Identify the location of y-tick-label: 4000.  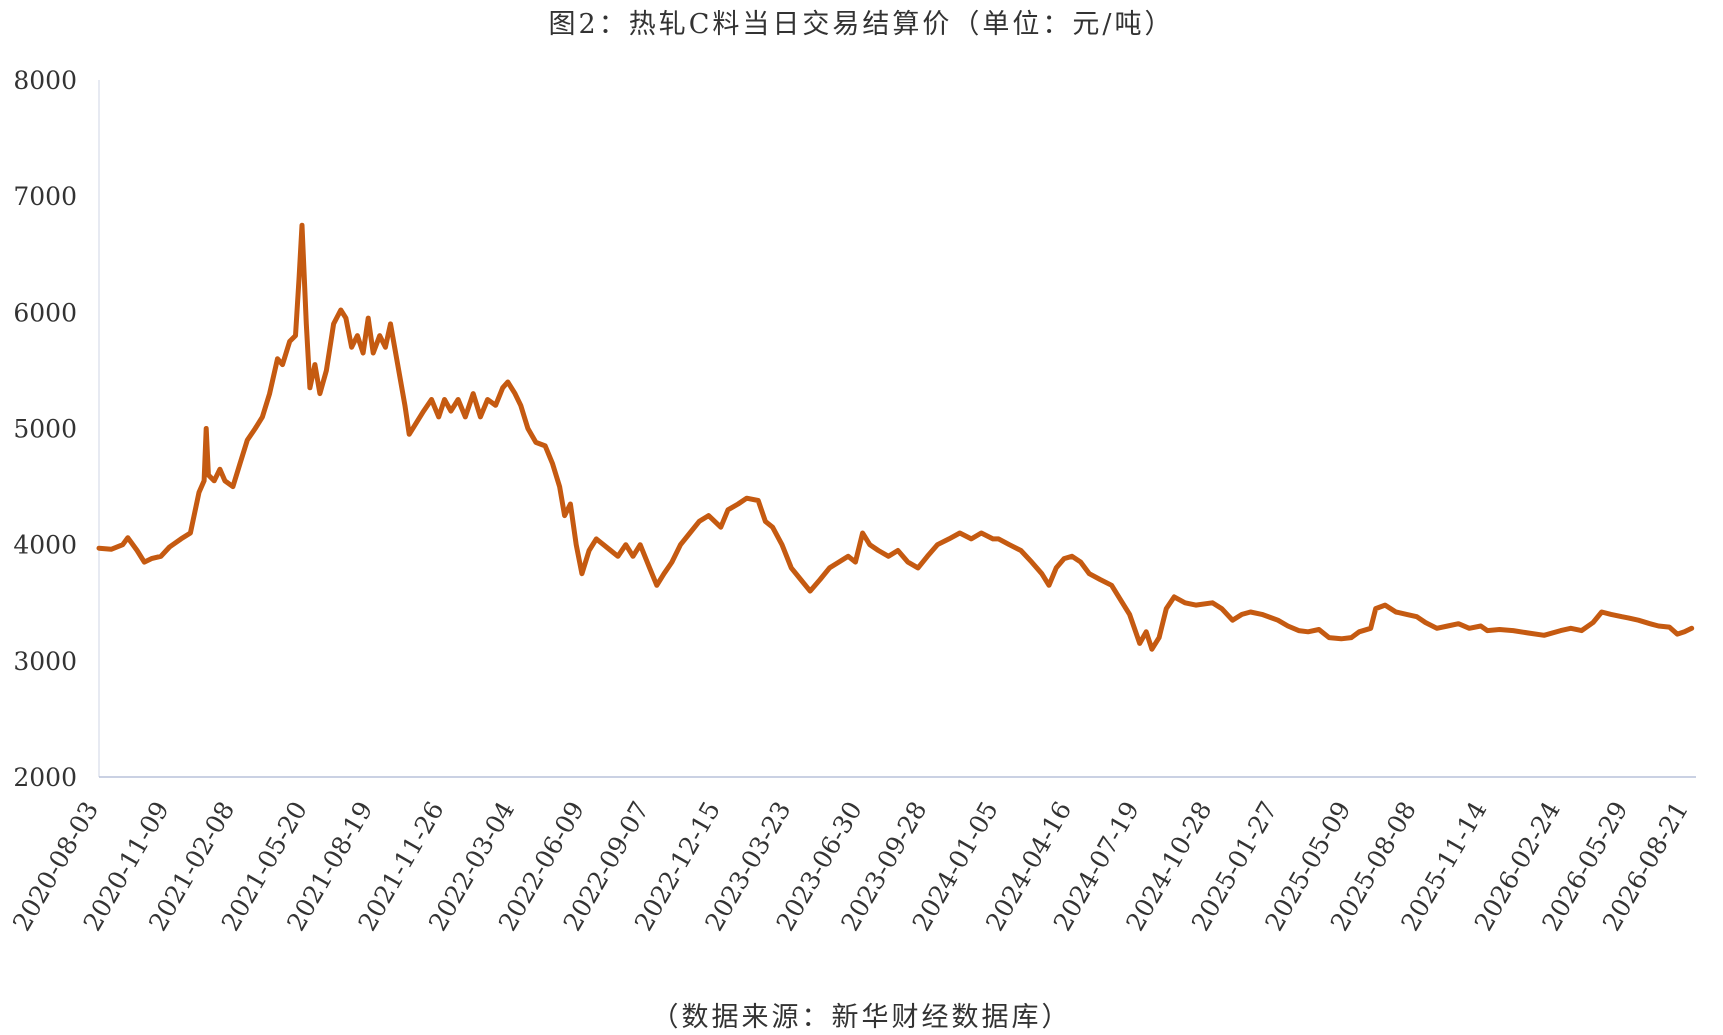
(45, 545).